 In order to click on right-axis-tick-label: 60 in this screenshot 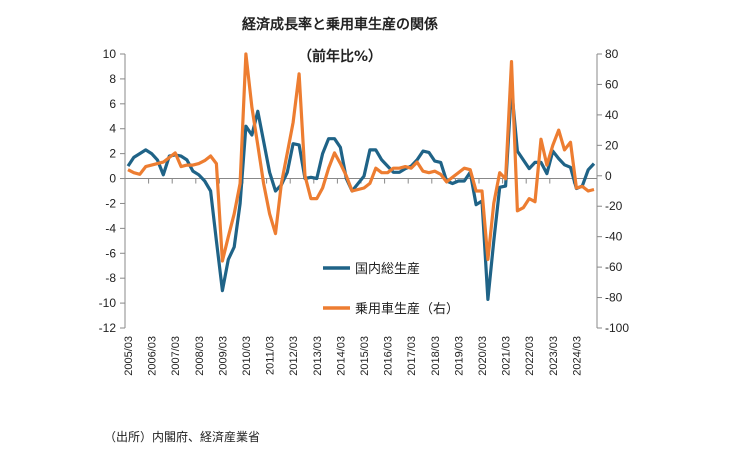, I will do `click(612, 84)`.